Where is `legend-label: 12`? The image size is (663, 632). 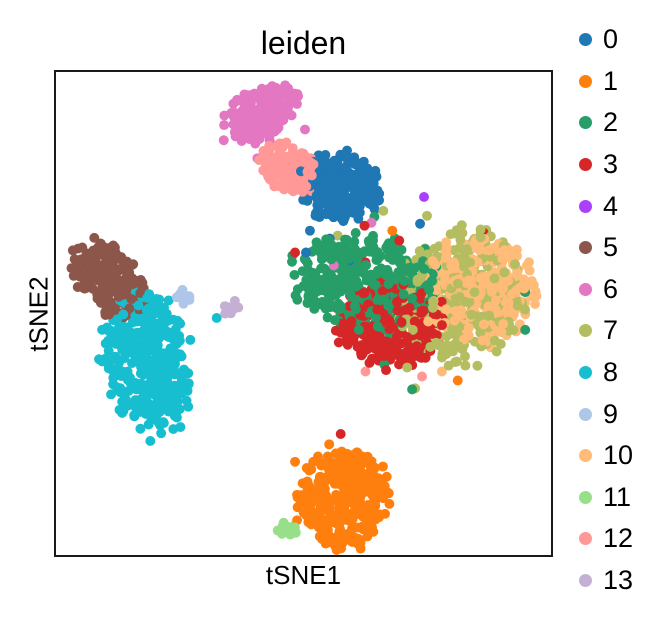 legend-label: 12 is located at coordinates (618, 538).